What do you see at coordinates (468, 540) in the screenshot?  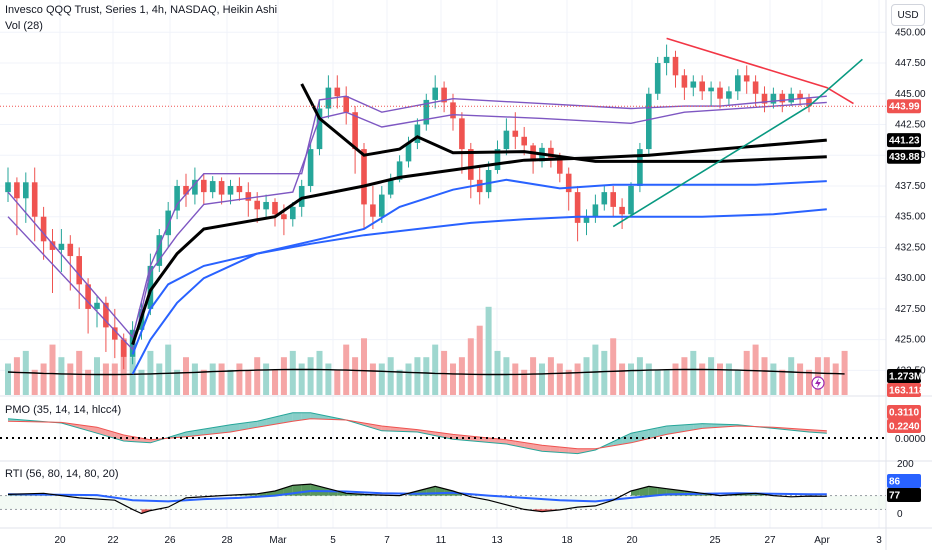 I see `time-axis: 20 22 26 28 Mar 5 7 11 13 18 20 25 27 Apr 3` at bounding box center [468, 540].